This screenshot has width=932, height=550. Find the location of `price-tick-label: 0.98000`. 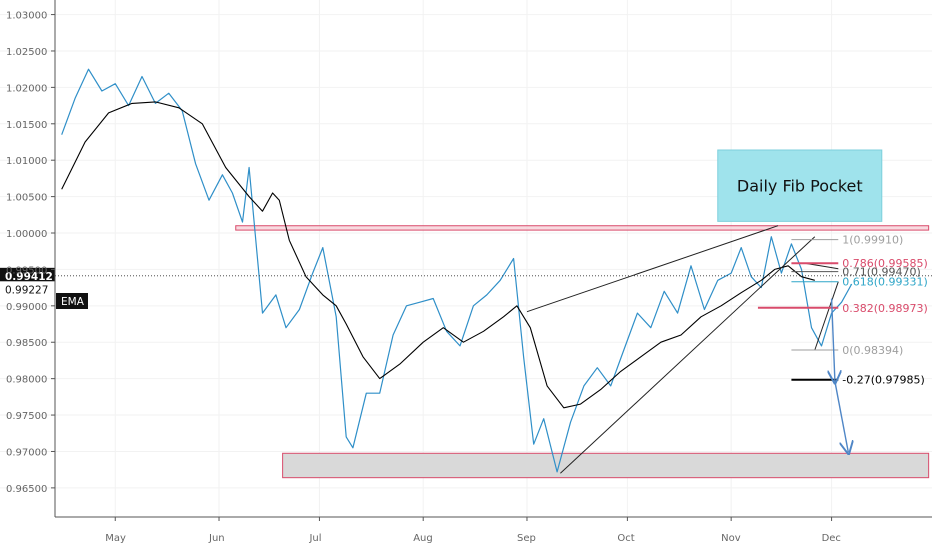

price-tick-label: 0.98000 is located at coordinates (26, 380).